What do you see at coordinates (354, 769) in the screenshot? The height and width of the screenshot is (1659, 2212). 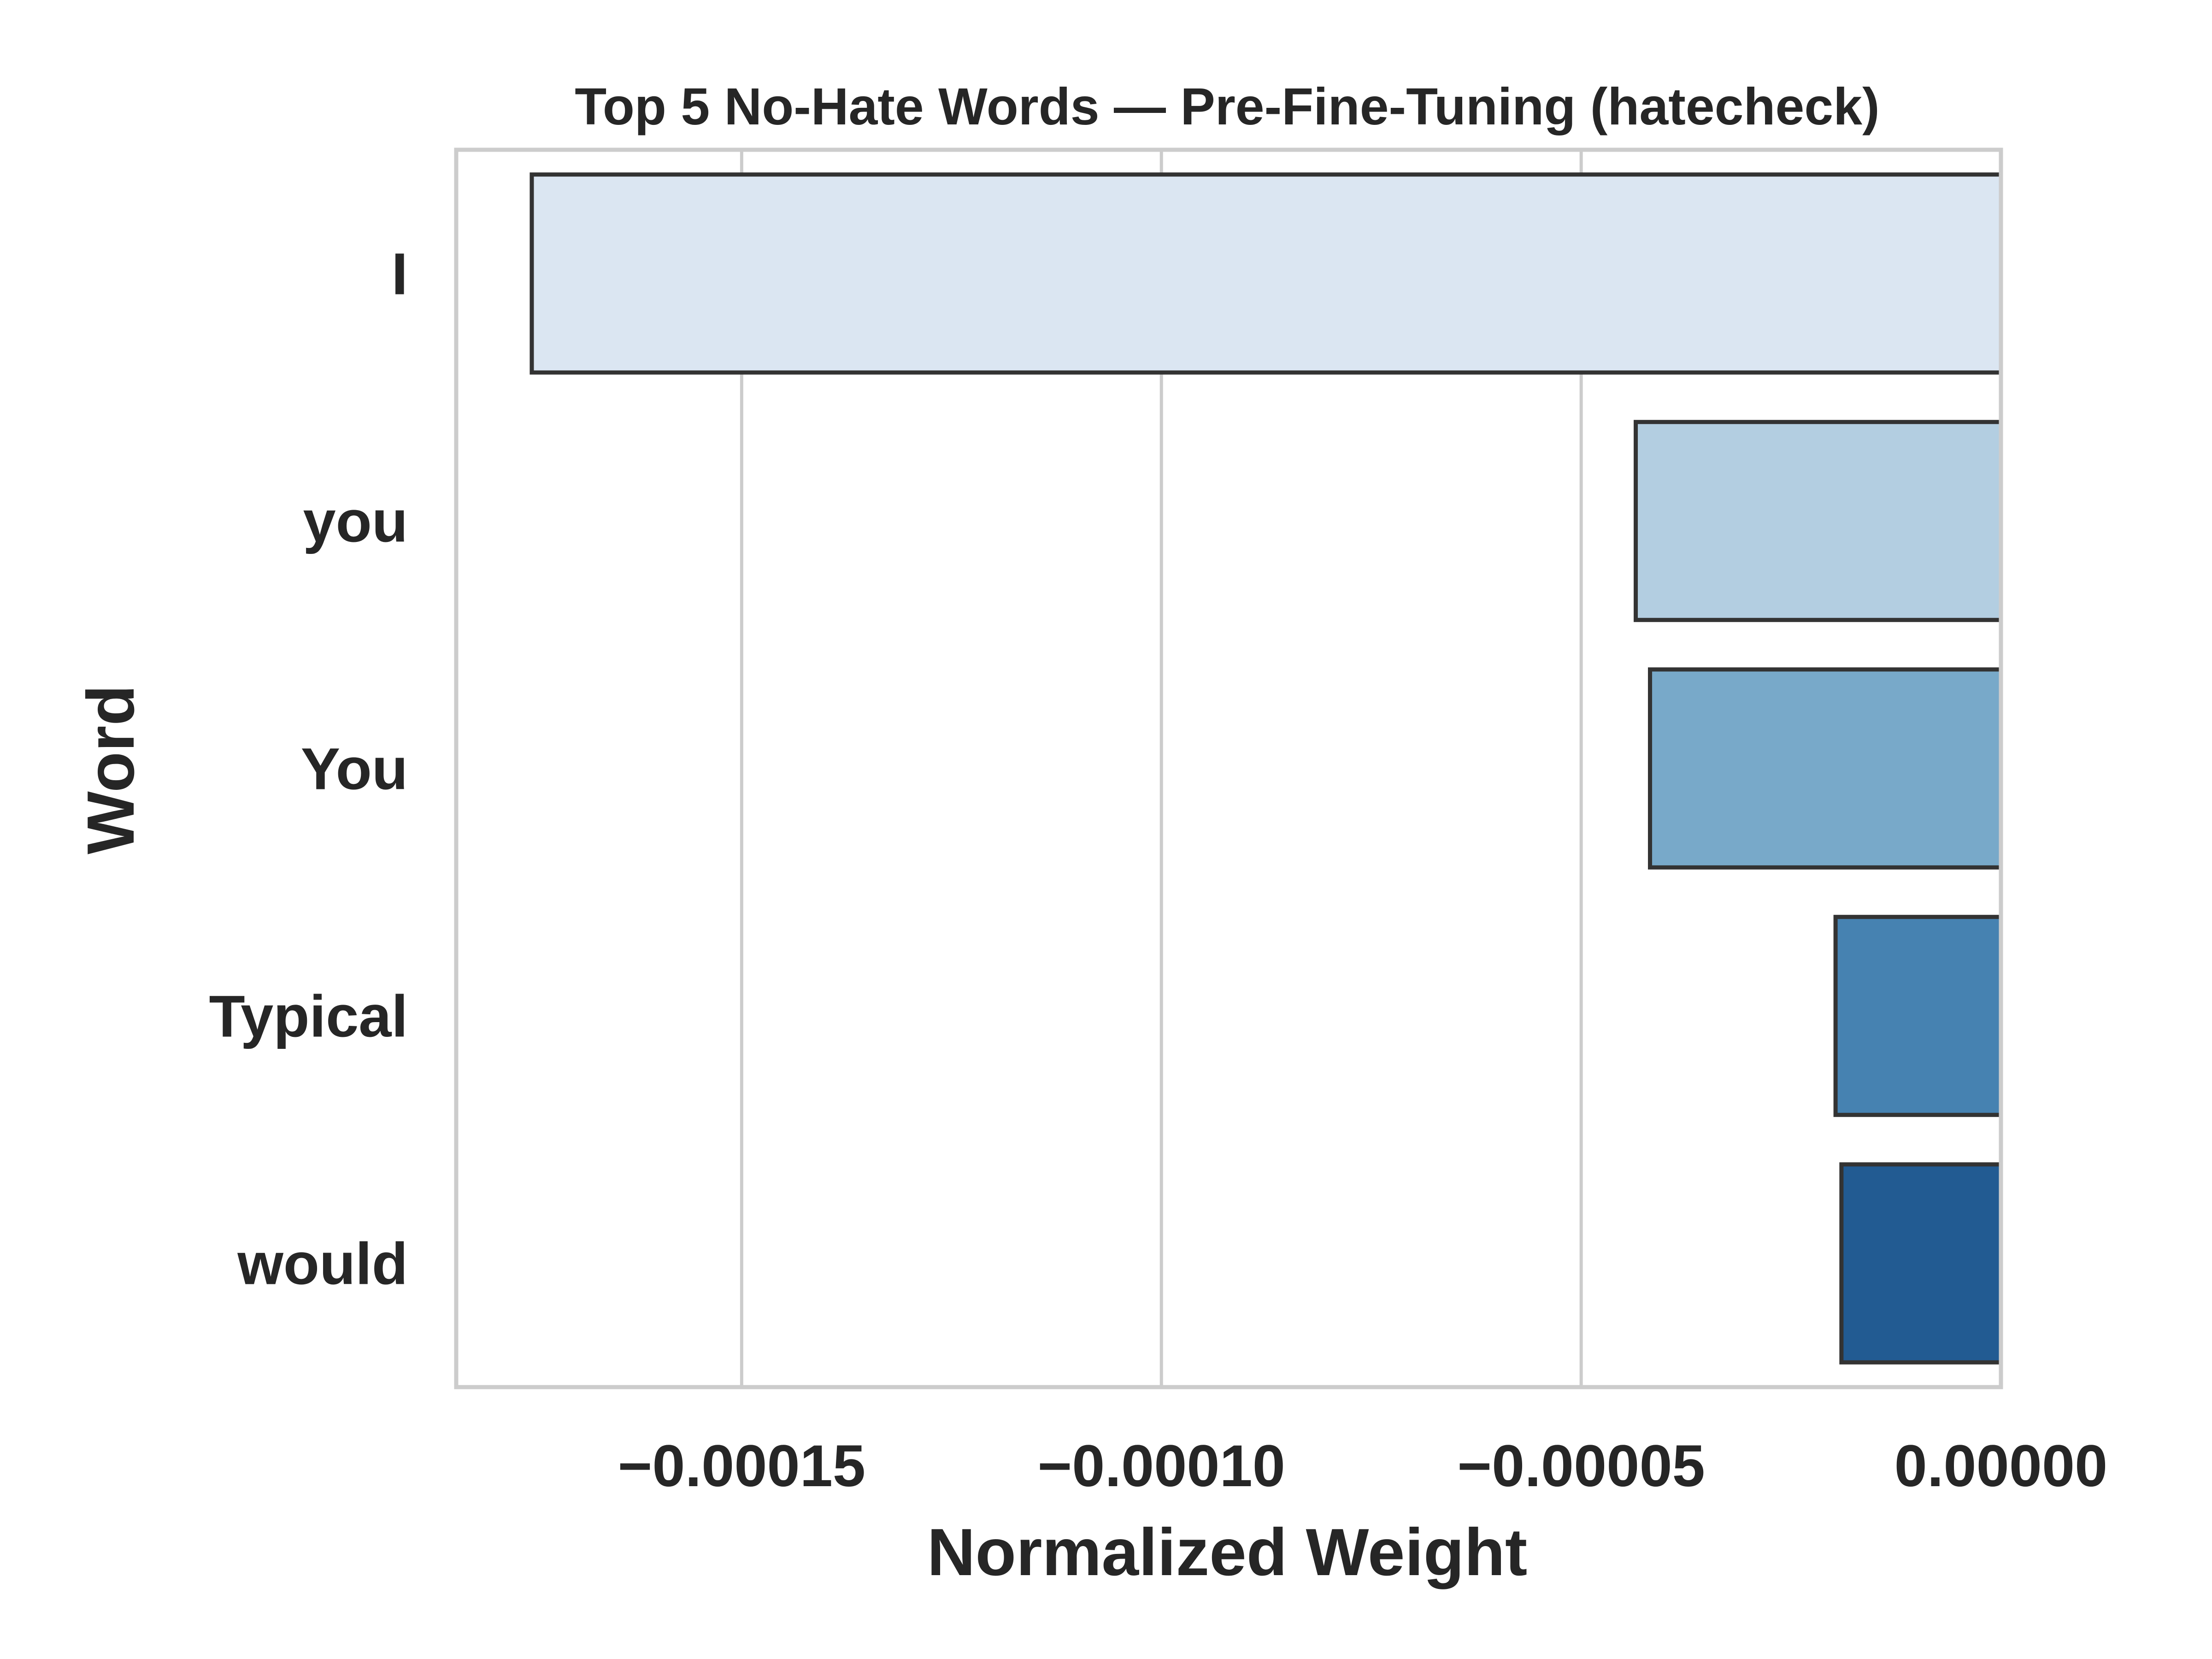 I see `y-tick-label: You` at bounding box center [354, 769].